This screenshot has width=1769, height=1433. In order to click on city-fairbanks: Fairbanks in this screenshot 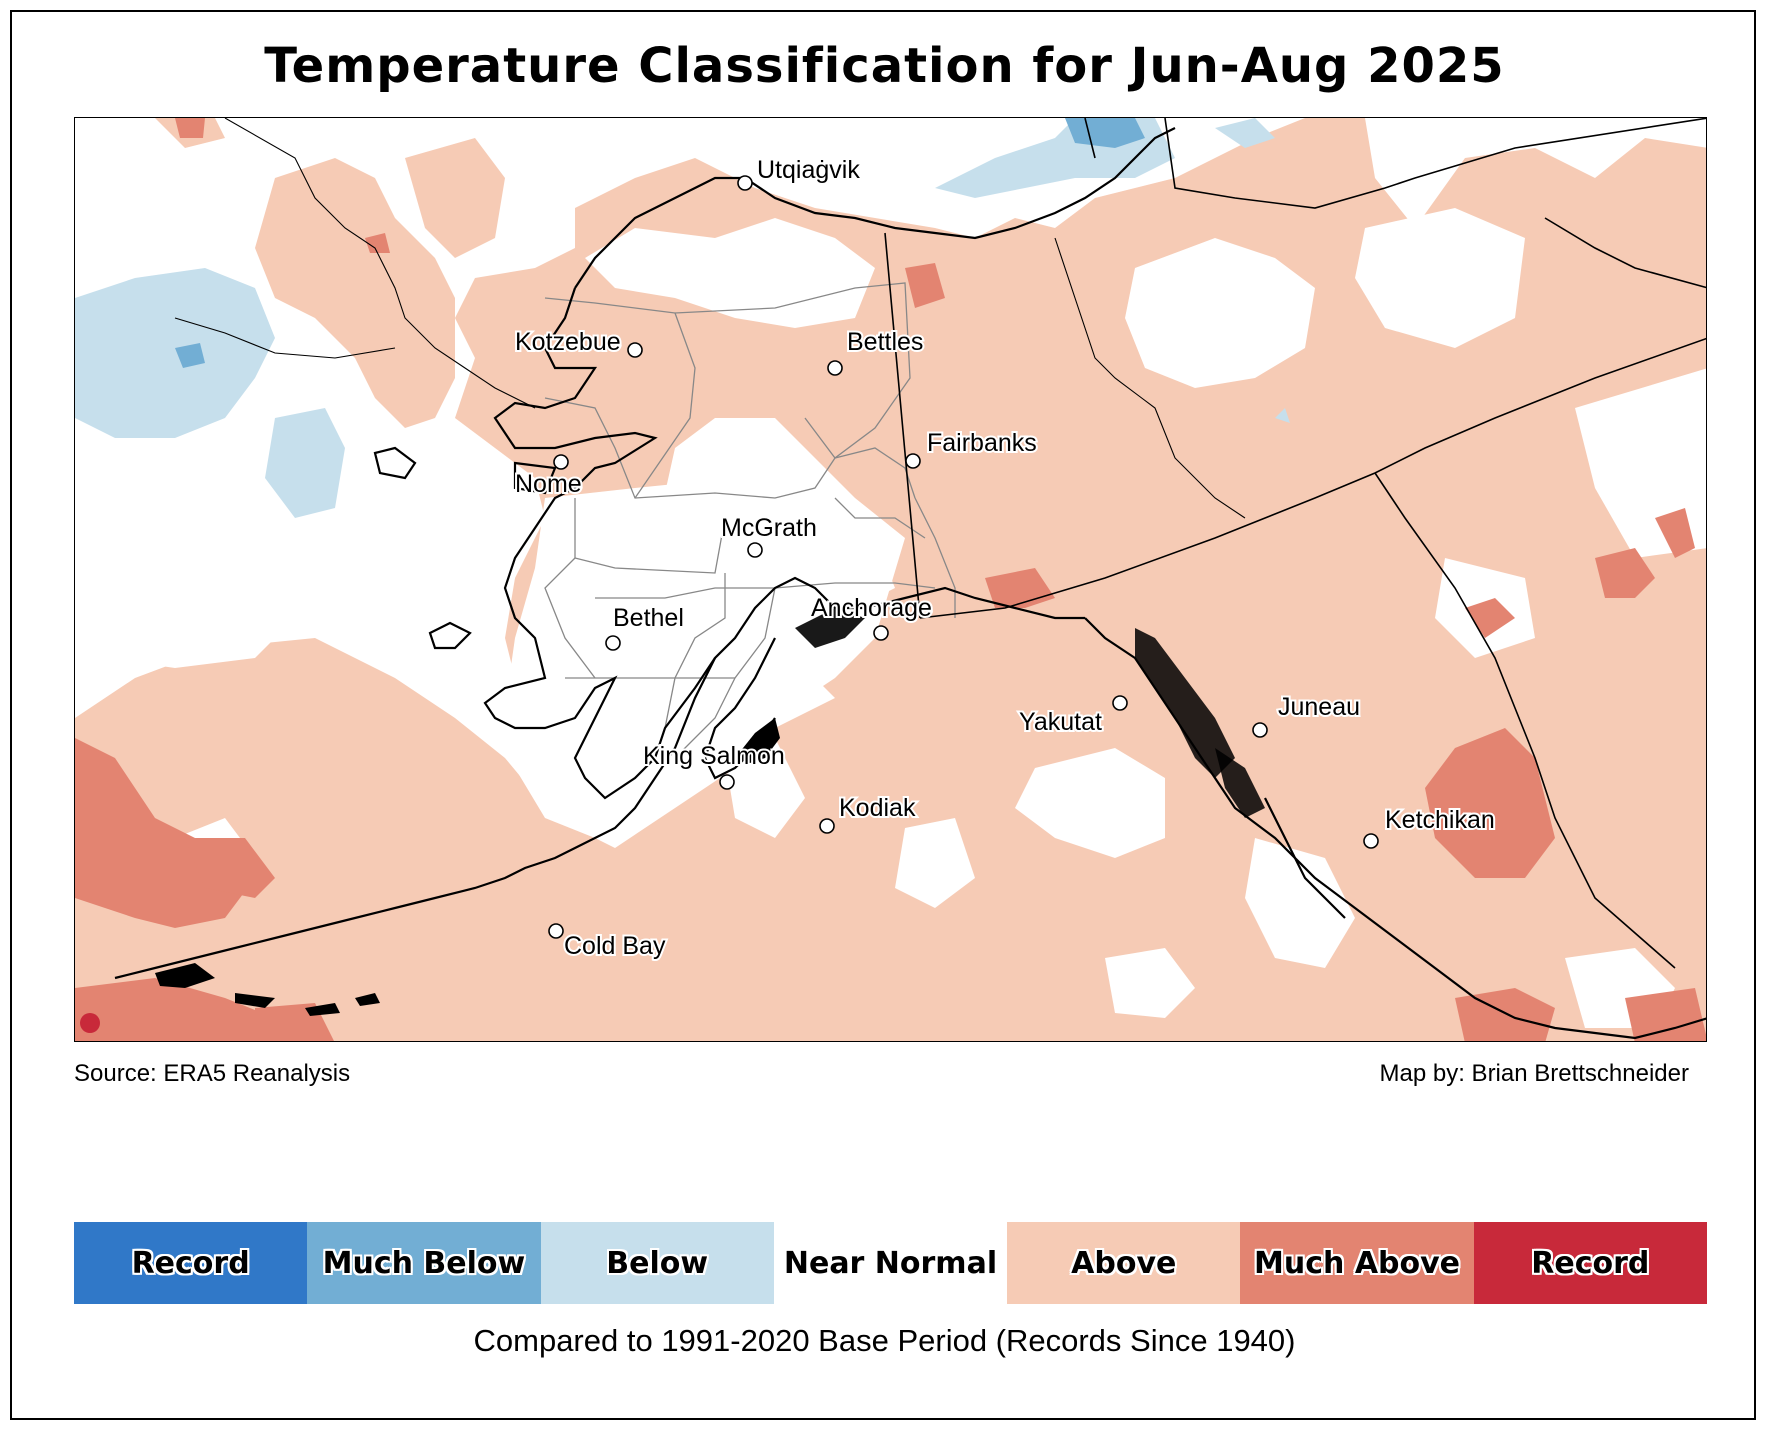, I will do `click(972, 448)`.